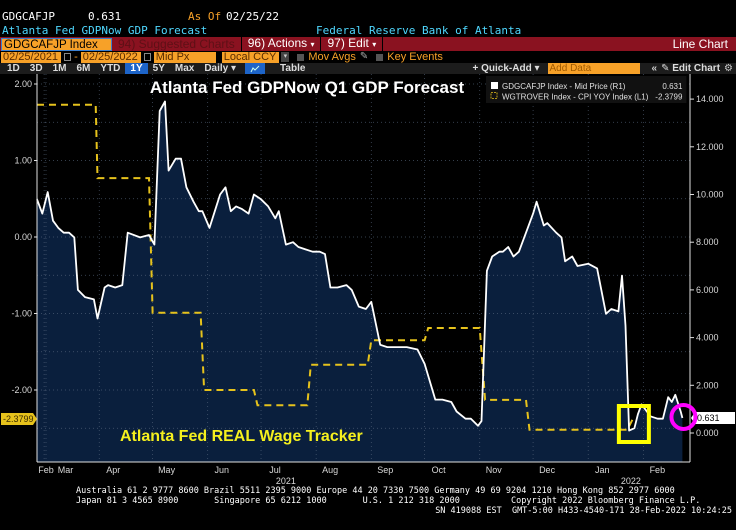 Image resolution: width=736 pixels, height=530 pixels. I want to click on range-tab-6m: 6M, so click(83, 68).